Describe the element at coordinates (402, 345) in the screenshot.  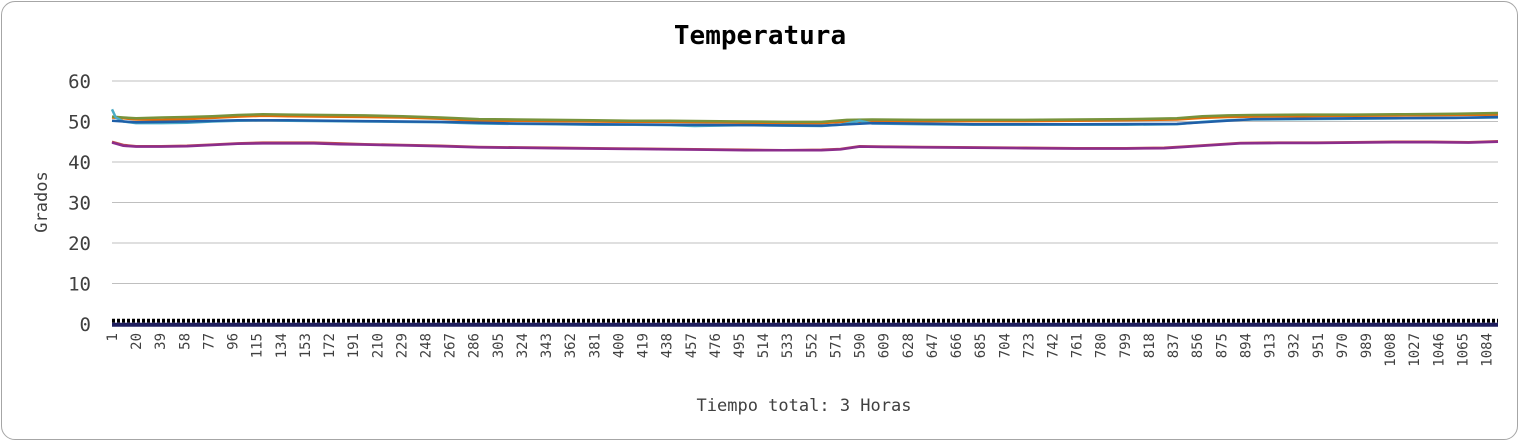
I see `x-tick-label: 229` at that location.